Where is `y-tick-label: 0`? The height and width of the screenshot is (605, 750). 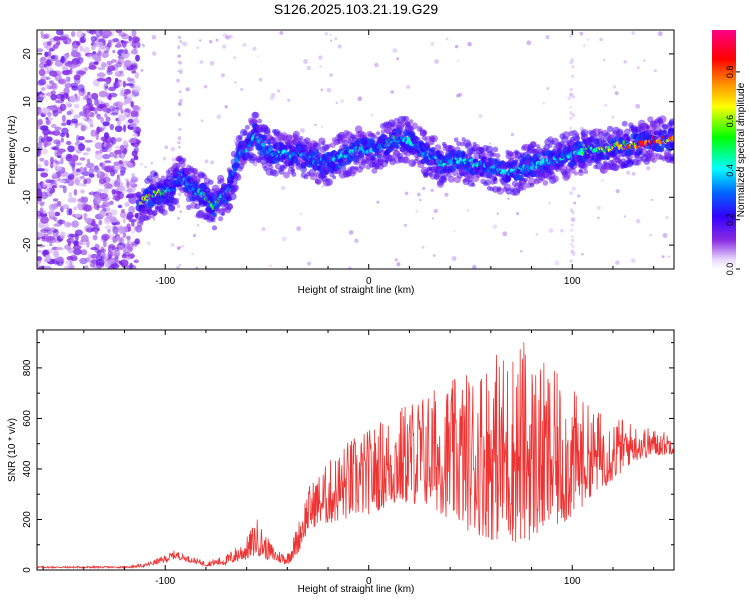 y-tick-label: 0 is located at coordinates (27, 149).